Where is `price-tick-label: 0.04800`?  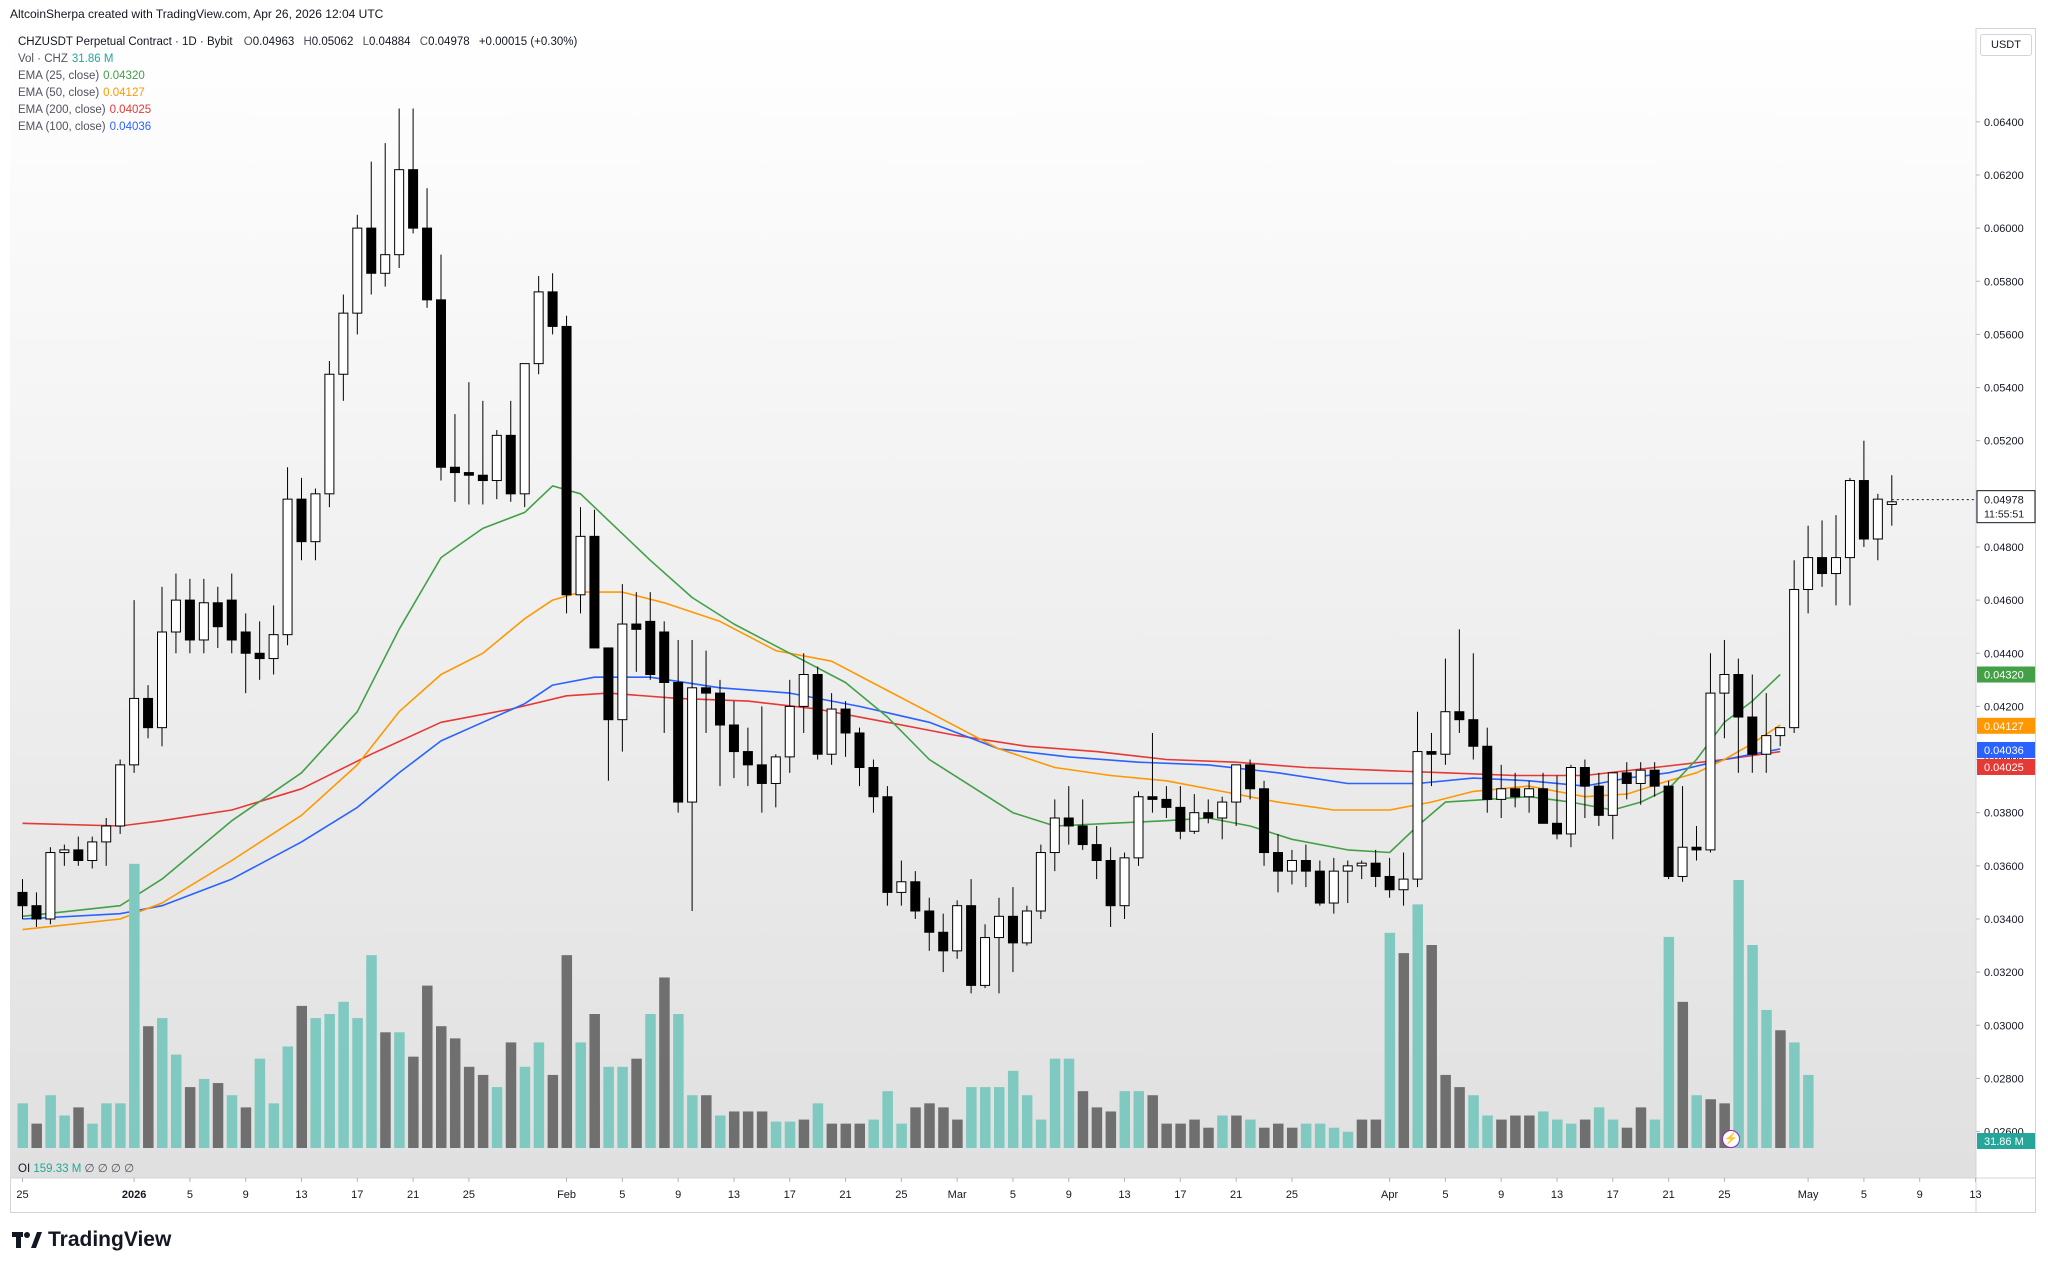
price-tick-label: 0.04800 is located at coordinates (2004, 548).